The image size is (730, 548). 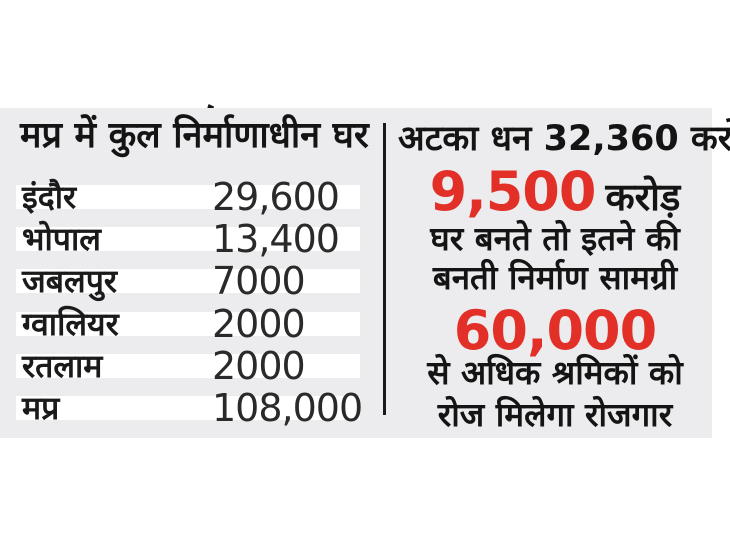 What do you see at coordinates (49, 197) in the screenshot?
I see `city-label: इंदौर` at bounding box center [49, 197].